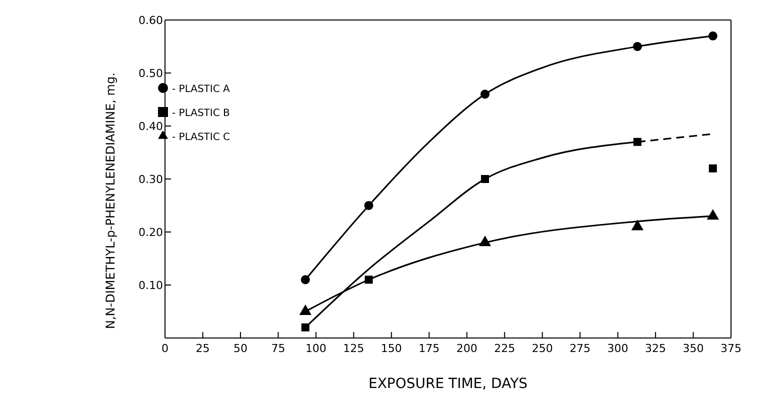 The image size is (766, 404). What do you see at coordinates (391, 348) in the screenshot?
I see `x-tick-label: 150` at bounding box center [391, 348].